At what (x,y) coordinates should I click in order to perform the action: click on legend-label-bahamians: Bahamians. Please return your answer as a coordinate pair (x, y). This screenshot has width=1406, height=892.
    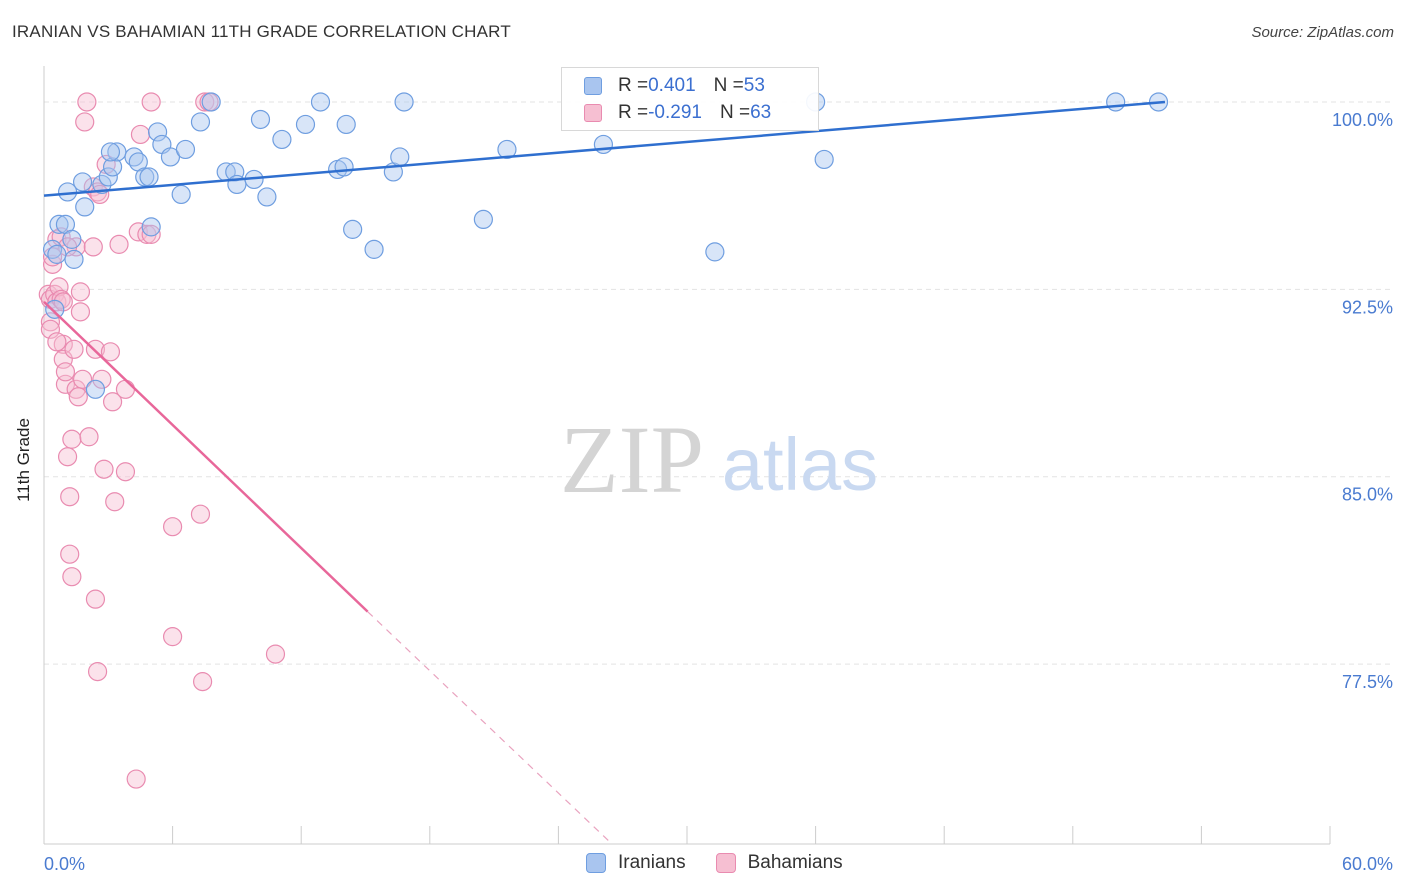
    Looking at the image, I should click on (795, 862).